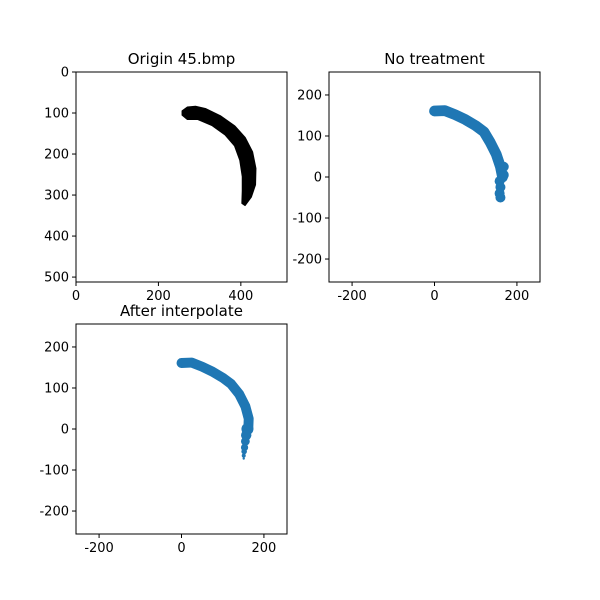 Image resolution: width=600 pixels, height=600 pixels. I want to click on subplot-title: After interpolate, so click(181, 311).